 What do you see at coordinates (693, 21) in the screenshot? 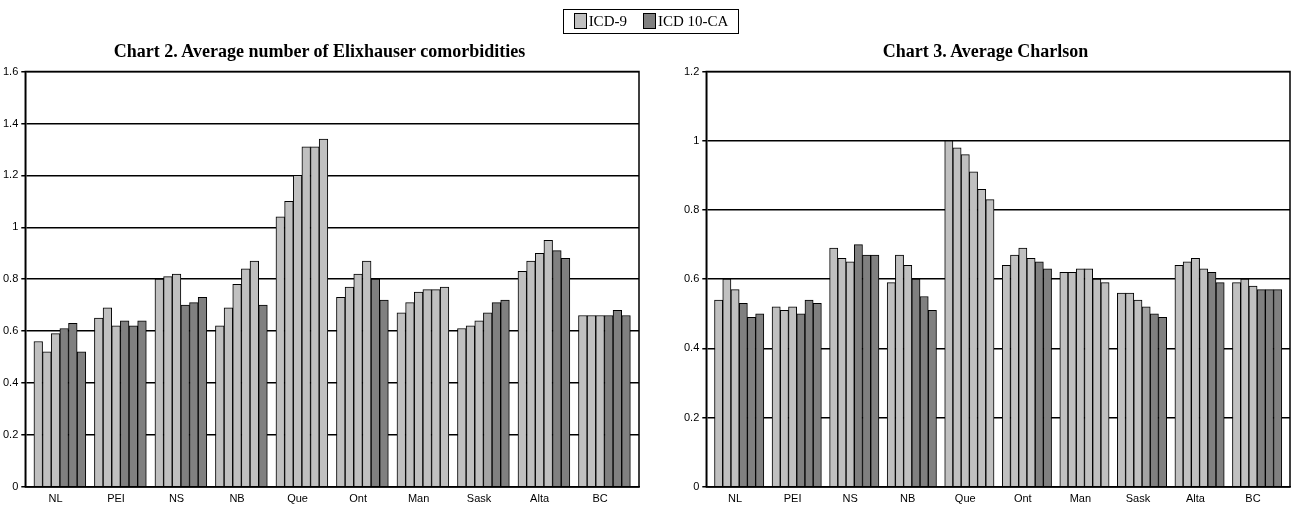
I see `legend-label: ICD 10-CA` at bounding box center [693, 21].